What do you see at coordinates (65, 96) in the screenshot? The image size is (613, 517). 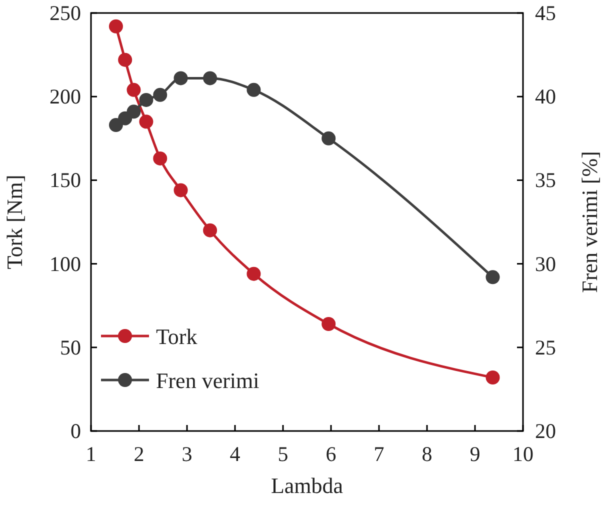 I see `y-tick-label: 200` at bounding box center [65, 96].